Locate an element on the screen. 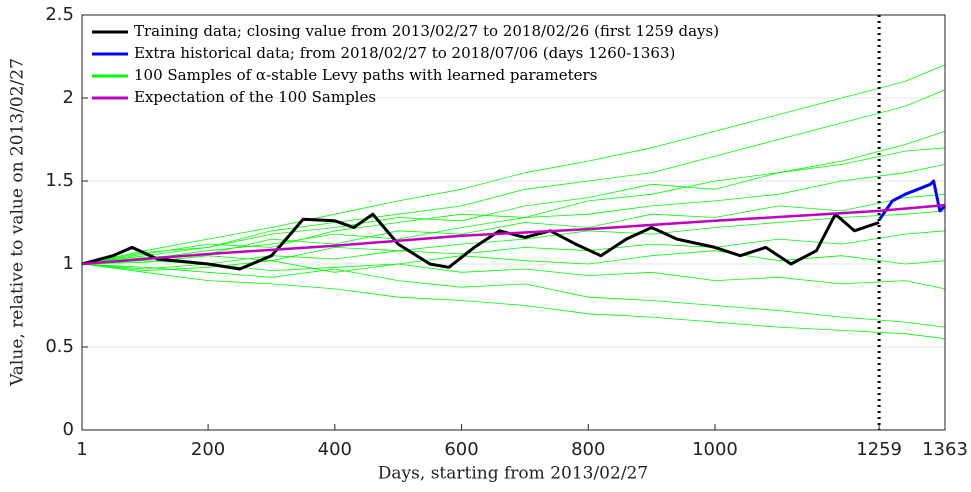 The height and width of the screenshot is (492, 971). y-axis-label: Value, relative to value on 2013/02/27 is located at coordinates (18, 222).